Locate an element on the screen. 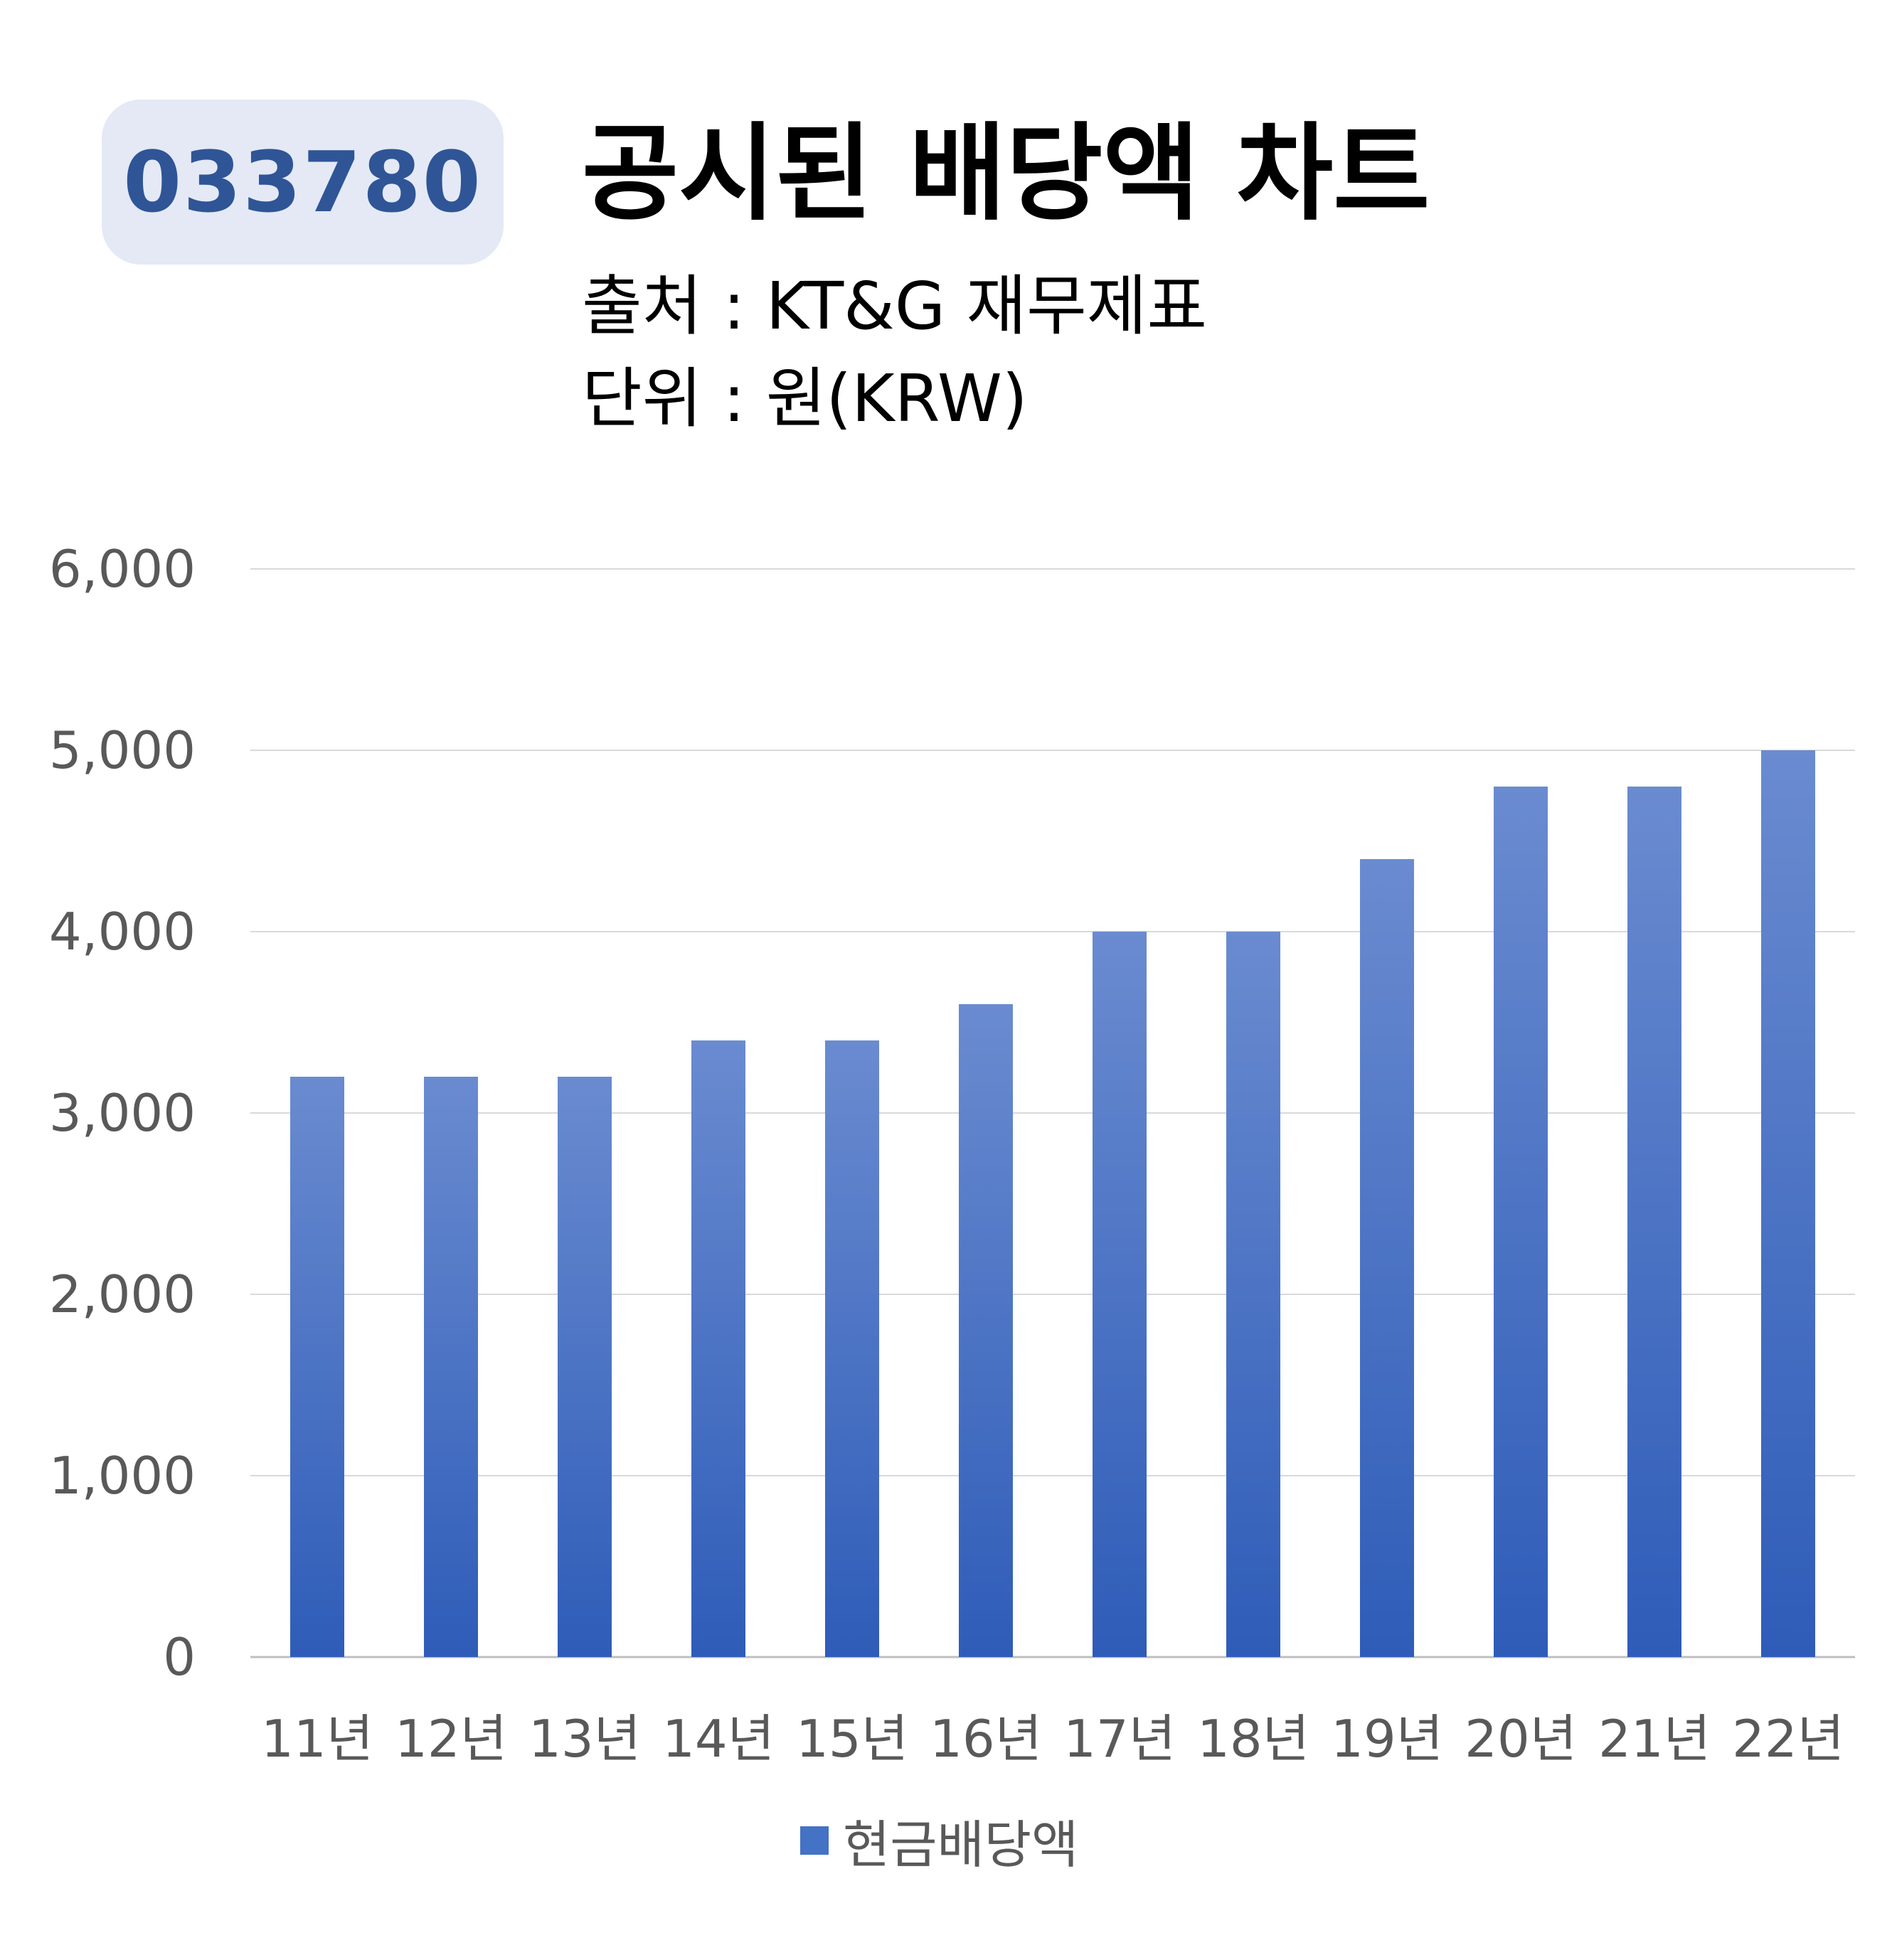 The image size is (1897, 1960). chart-title: 공시된 배당액 차트 is located at coordinates (1006, 173).